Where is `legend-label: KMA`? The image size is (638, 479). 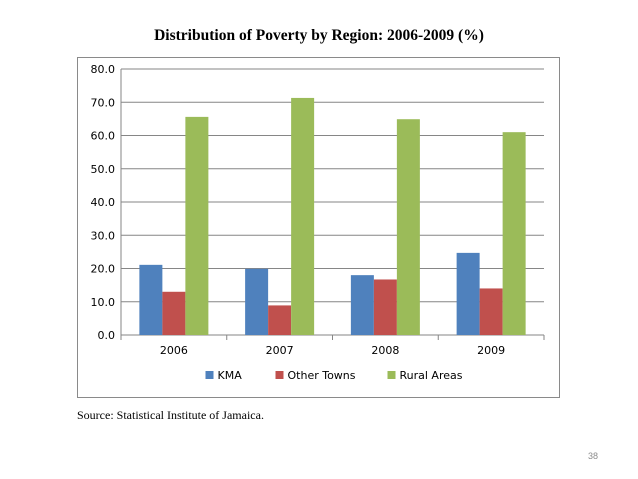 legend-label: KMA is located at coordinates (230, 375).